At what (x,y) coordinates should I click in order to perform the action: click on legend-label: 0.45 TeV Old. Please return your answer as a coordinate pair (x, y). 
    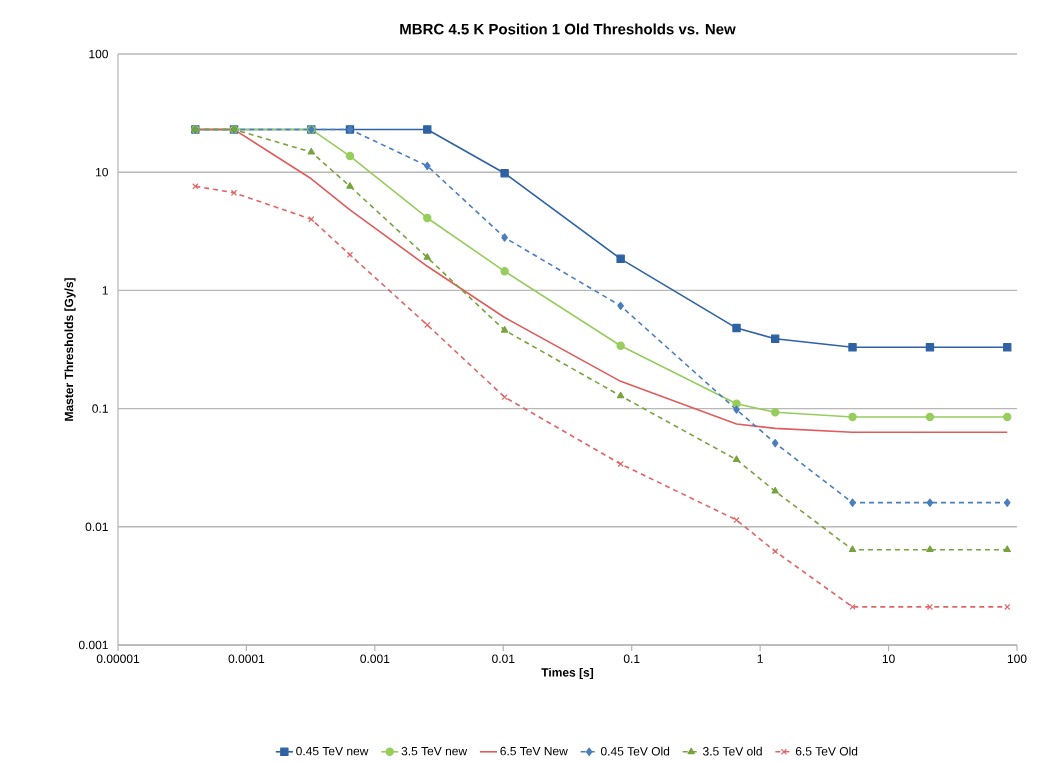
    Looking at the image, I should click on (635, 751).